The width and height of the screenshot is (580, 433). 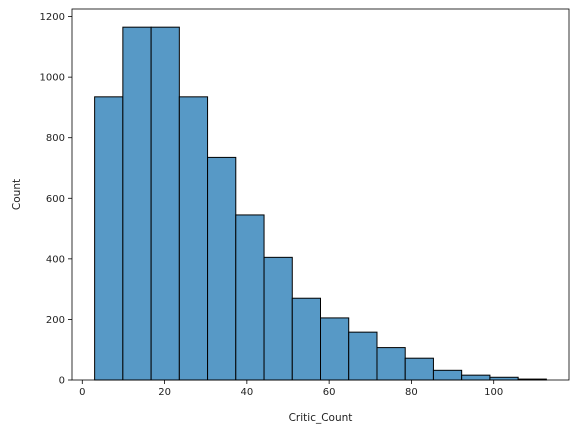 I want to click on x-tick-label: 100, so click(x=493, y=392).